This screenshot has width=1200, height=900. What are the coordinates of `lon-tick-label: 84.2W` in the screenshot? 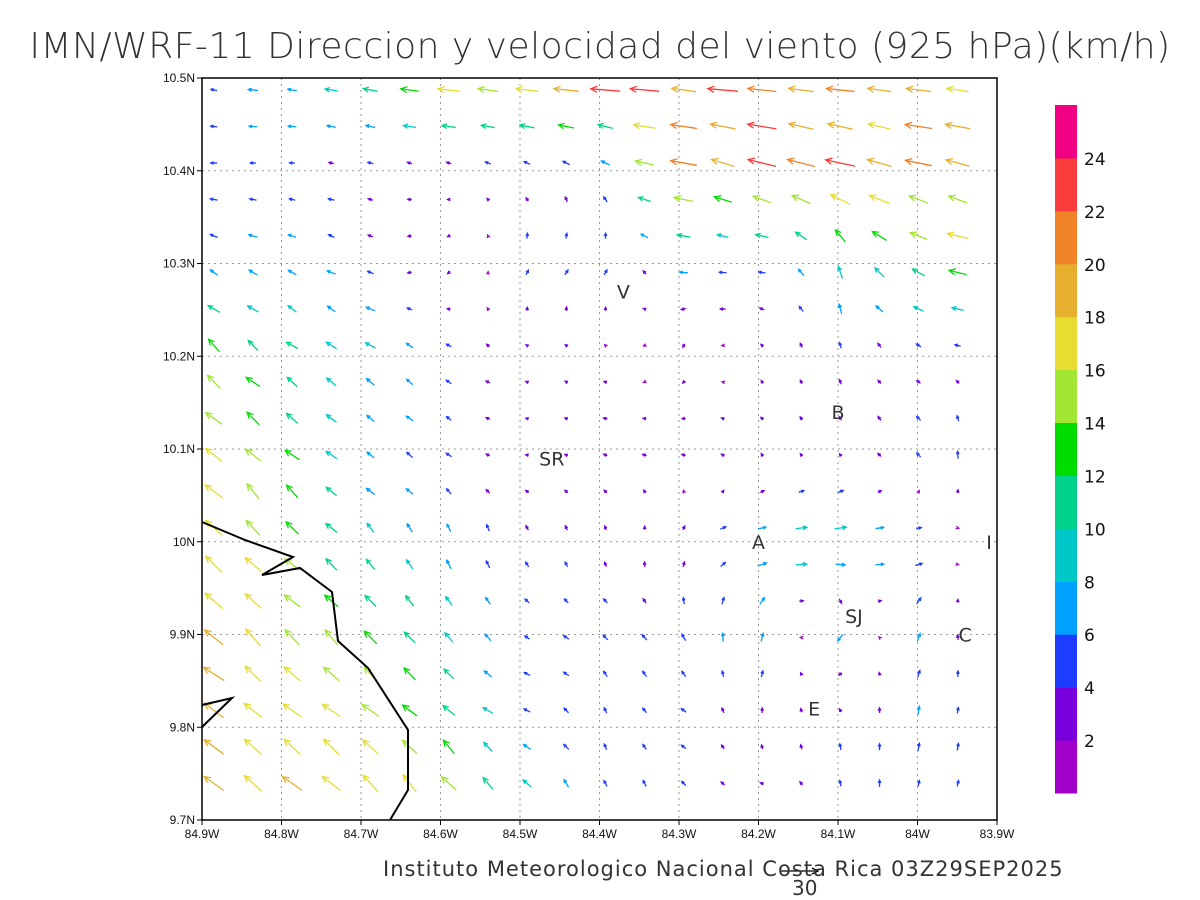 It's located at (758, 834).